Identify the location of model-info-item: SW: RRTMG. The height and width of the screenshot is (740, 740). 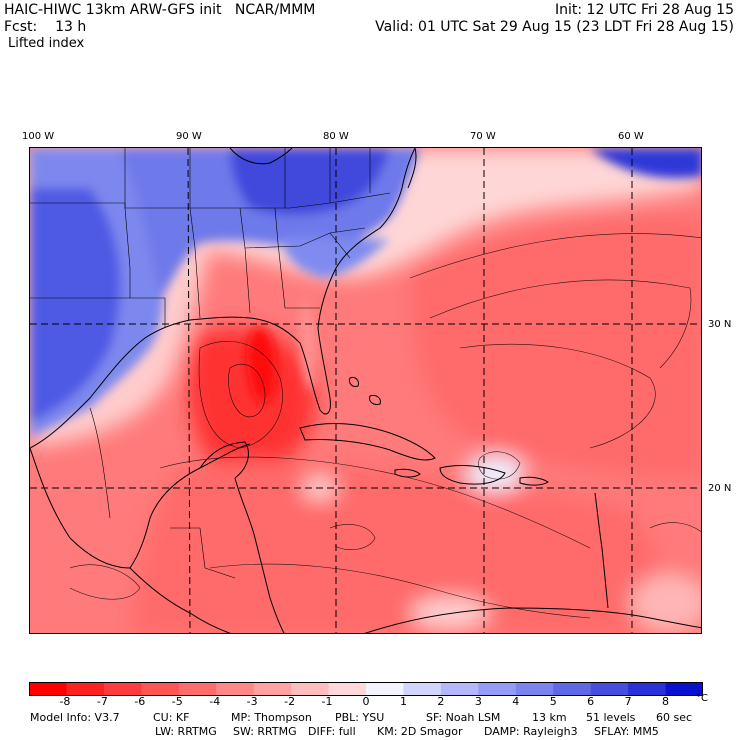
(265, 731).